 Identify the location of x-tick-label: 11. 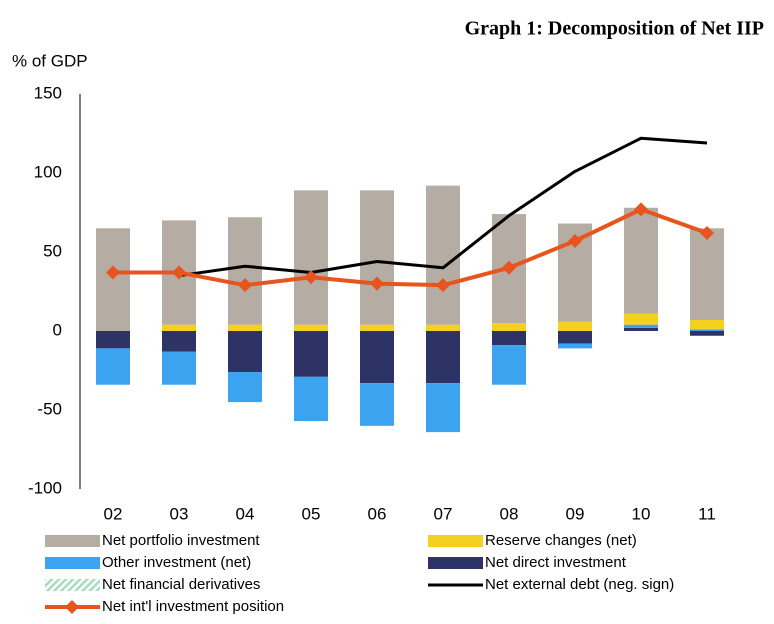
(707, 513).